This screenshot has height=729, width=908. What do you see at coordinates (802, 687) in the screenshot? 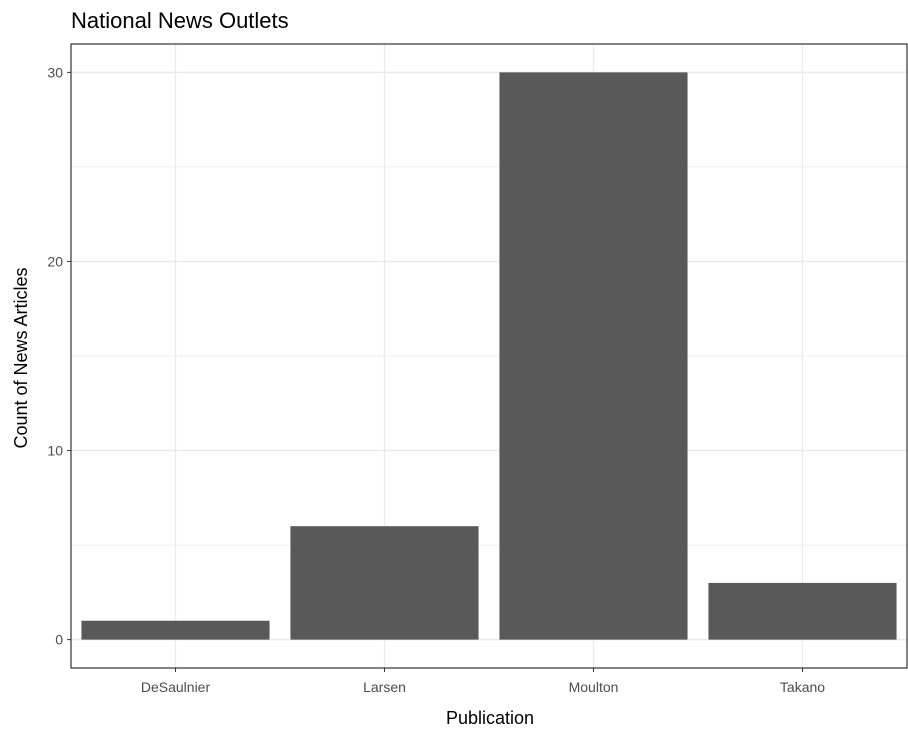
I see `x-tick-label: Takano` at bounding box center [802, 687].